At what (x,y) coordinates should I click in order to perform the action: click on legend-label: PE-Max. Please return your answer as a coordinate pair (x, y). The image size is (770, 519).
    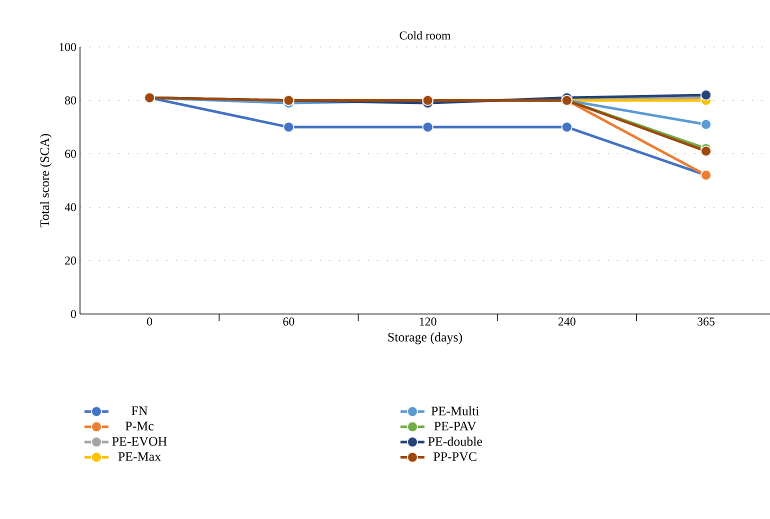
    Looking at the image, I should click on (139, 456).